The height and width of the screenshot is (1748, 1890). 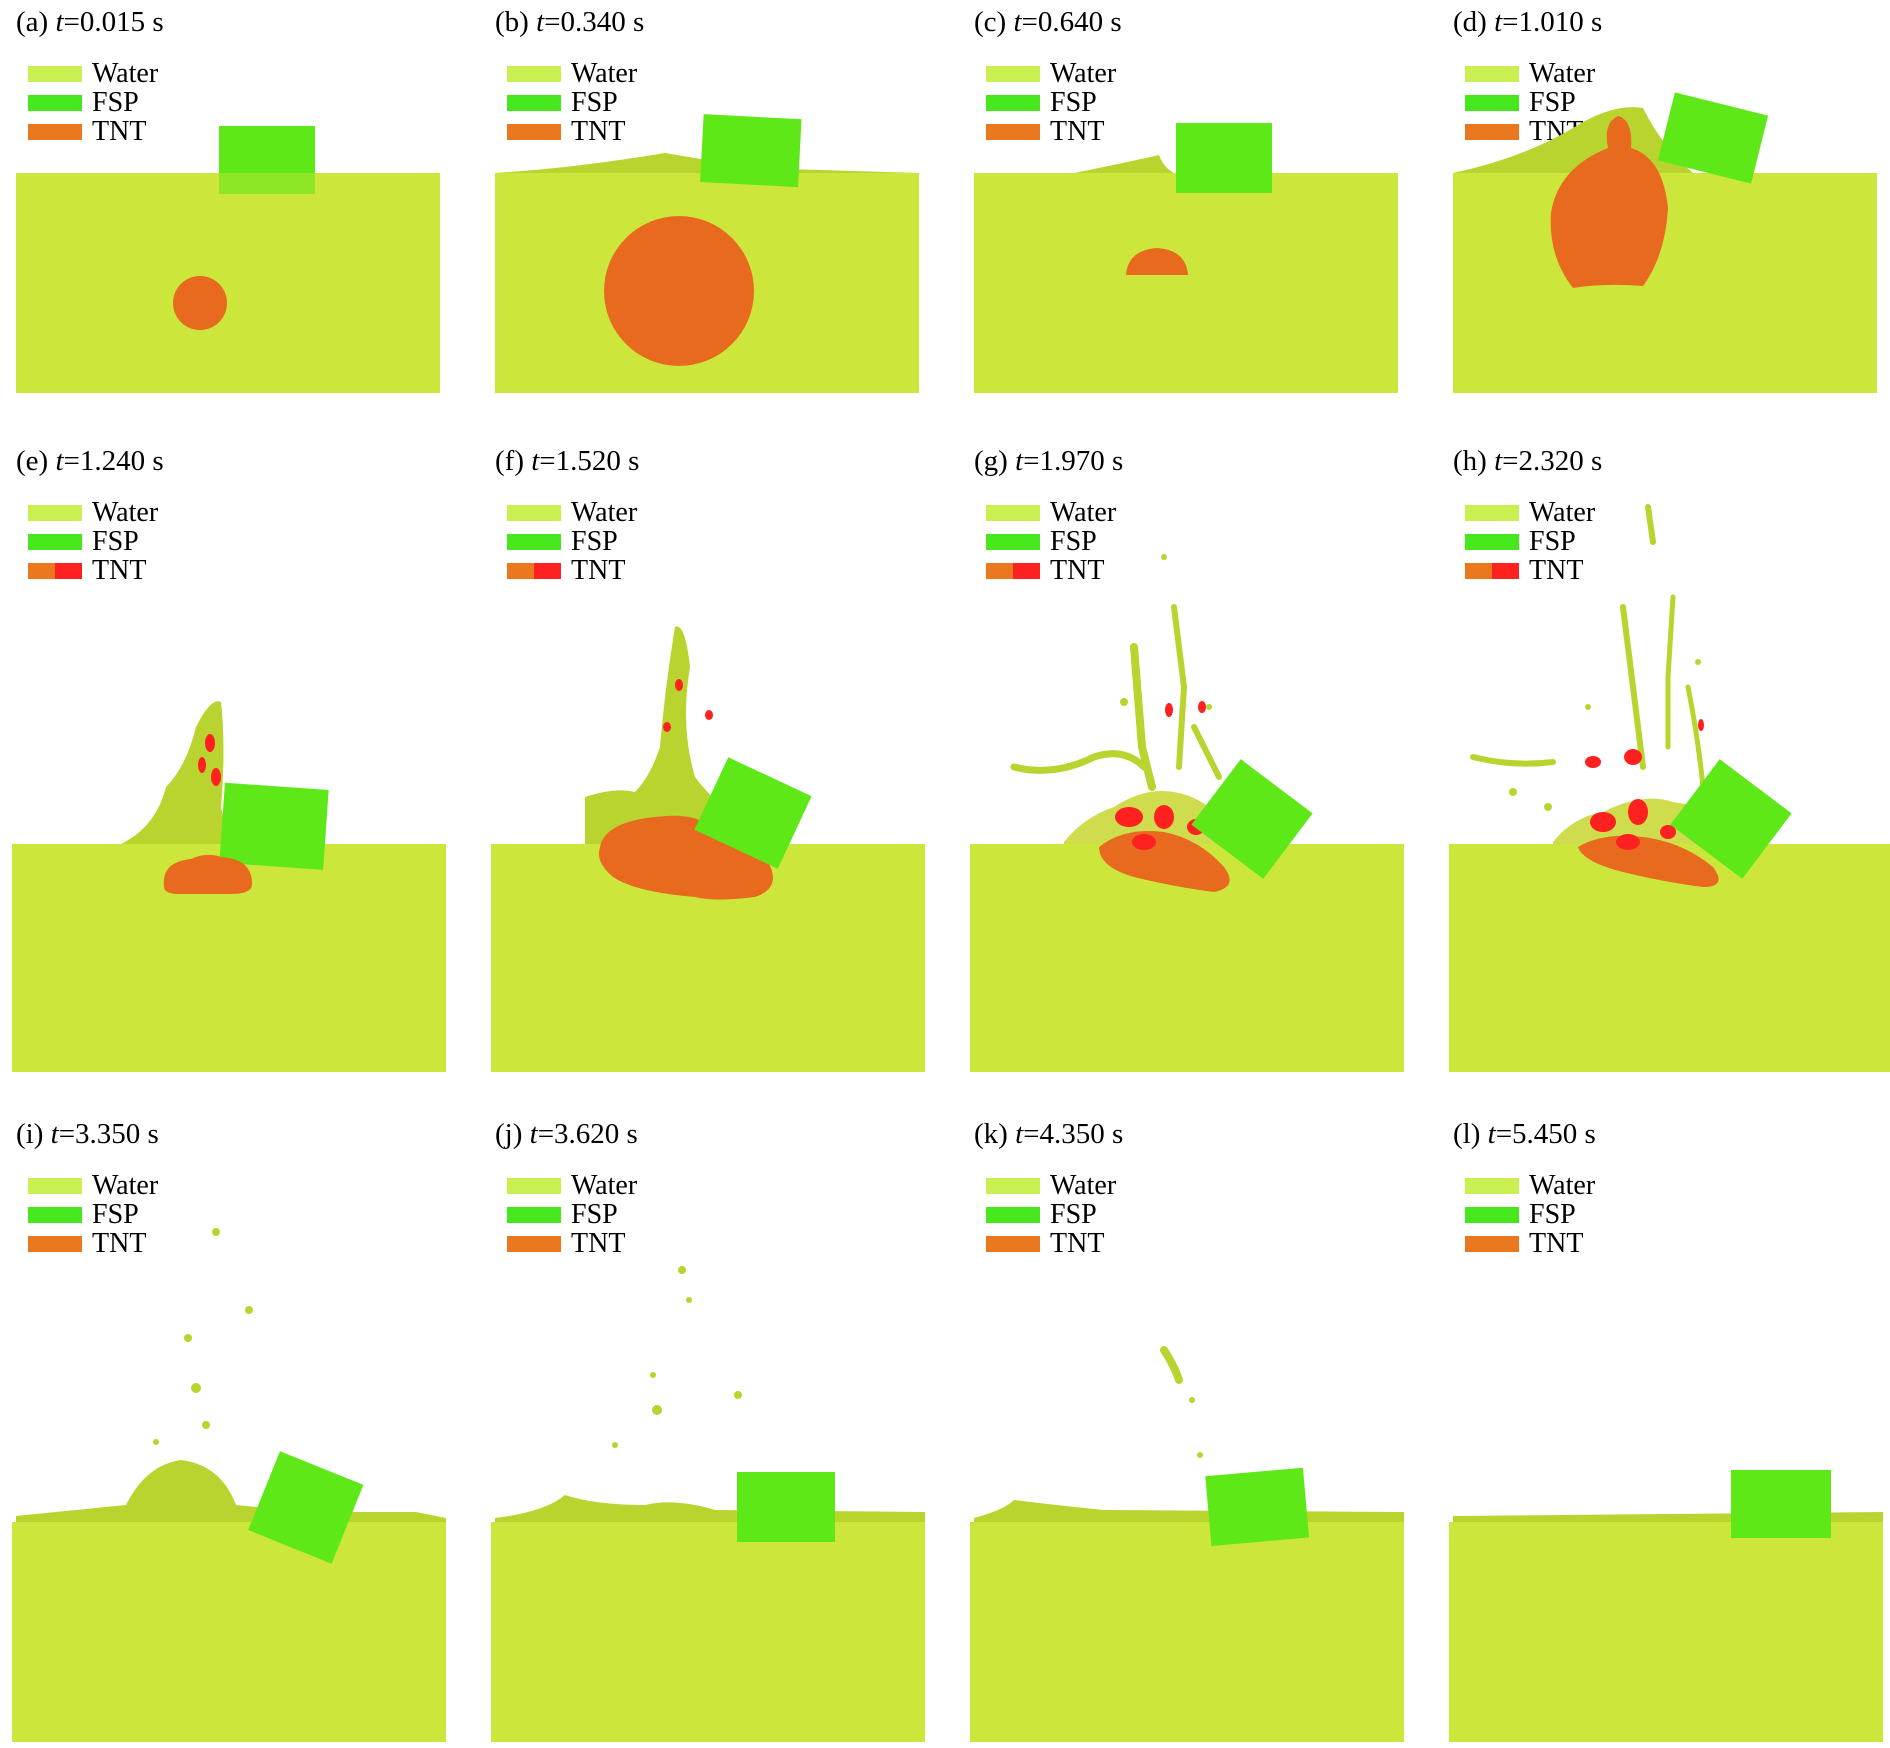 I want to click on panel-caption: (j) t=3.620 s, so click(x=566, y=1134).